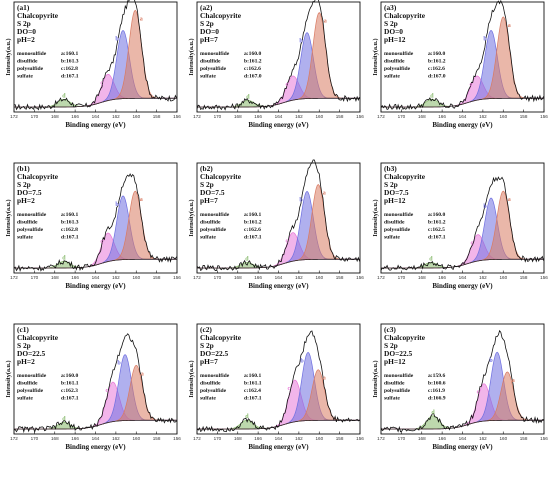  Describe the element at coordinates (206, 329) in the screenshot. I see `panel-label: (c2)` at that location.